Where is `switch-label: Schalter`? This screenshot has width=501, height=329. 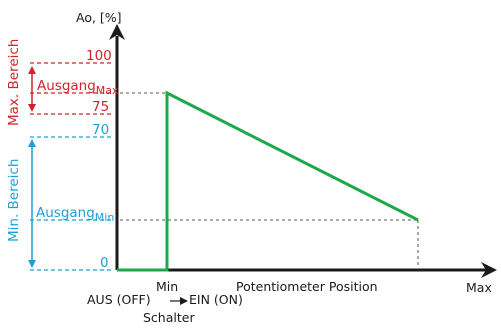 switch-label: Schalter is located at coordinates (169, 317).